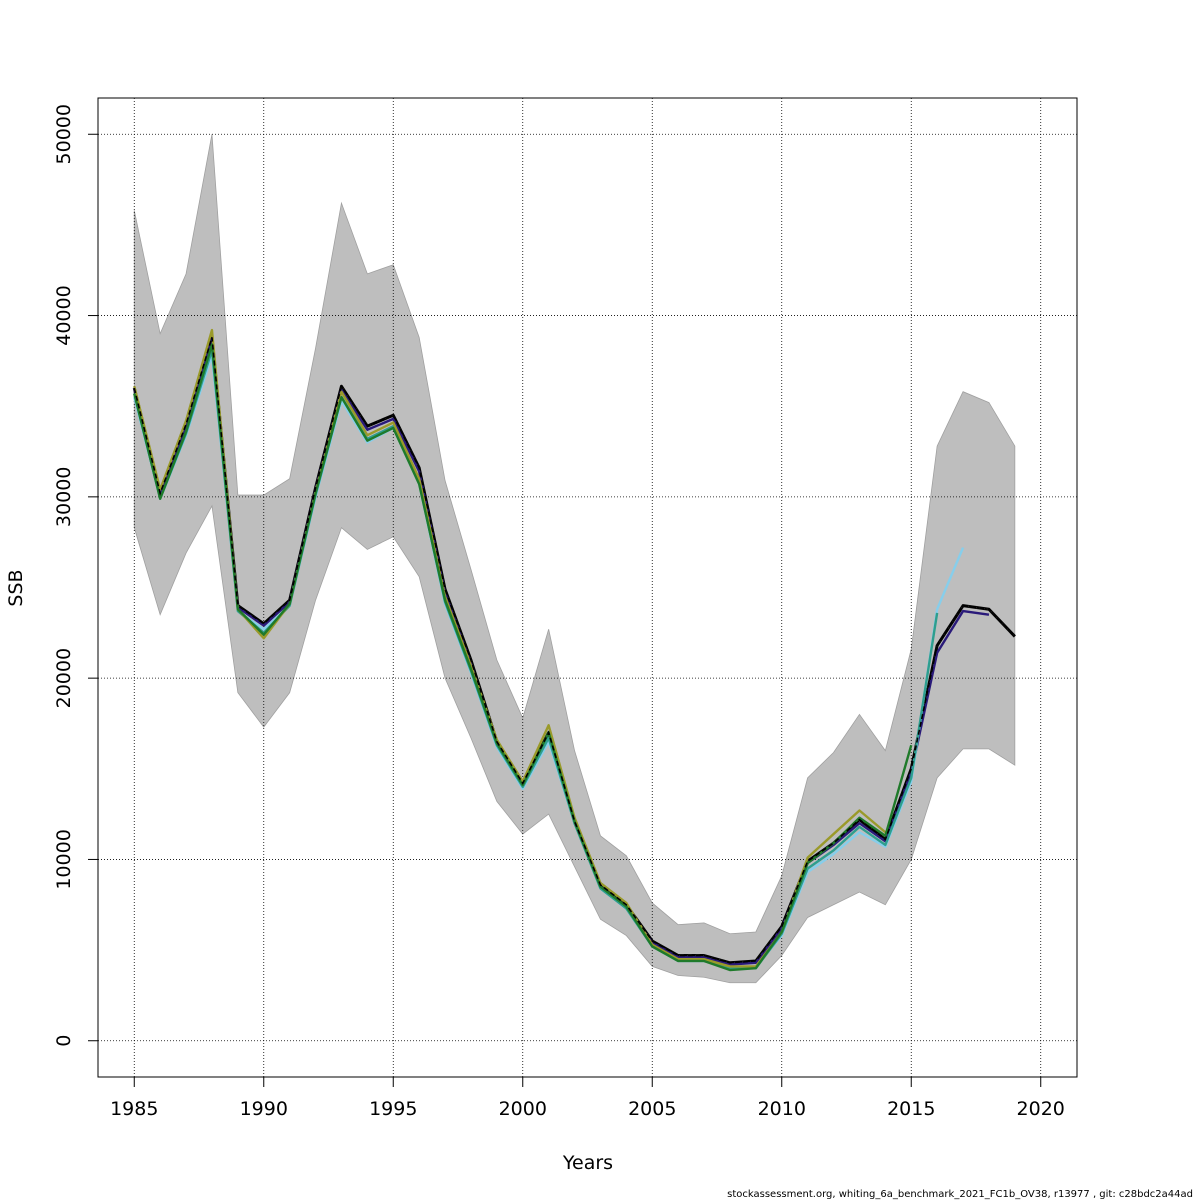  I want to click on y-tick-label: 40000, so click(64, 315).